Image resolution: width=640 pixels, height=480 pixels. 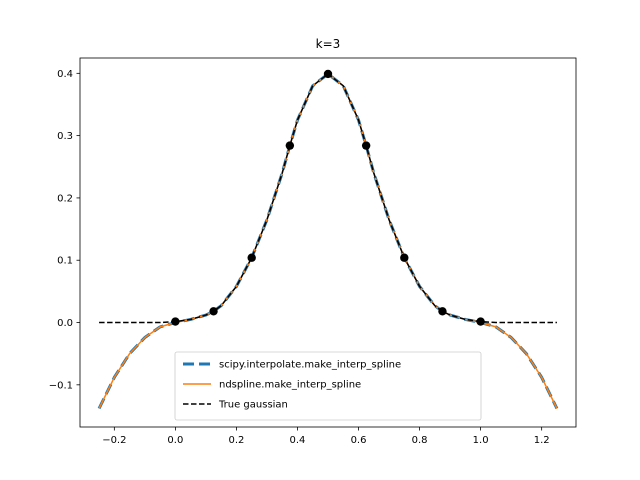 I want to click on y-tick-label: 0.3, so click(x=65, y=136).